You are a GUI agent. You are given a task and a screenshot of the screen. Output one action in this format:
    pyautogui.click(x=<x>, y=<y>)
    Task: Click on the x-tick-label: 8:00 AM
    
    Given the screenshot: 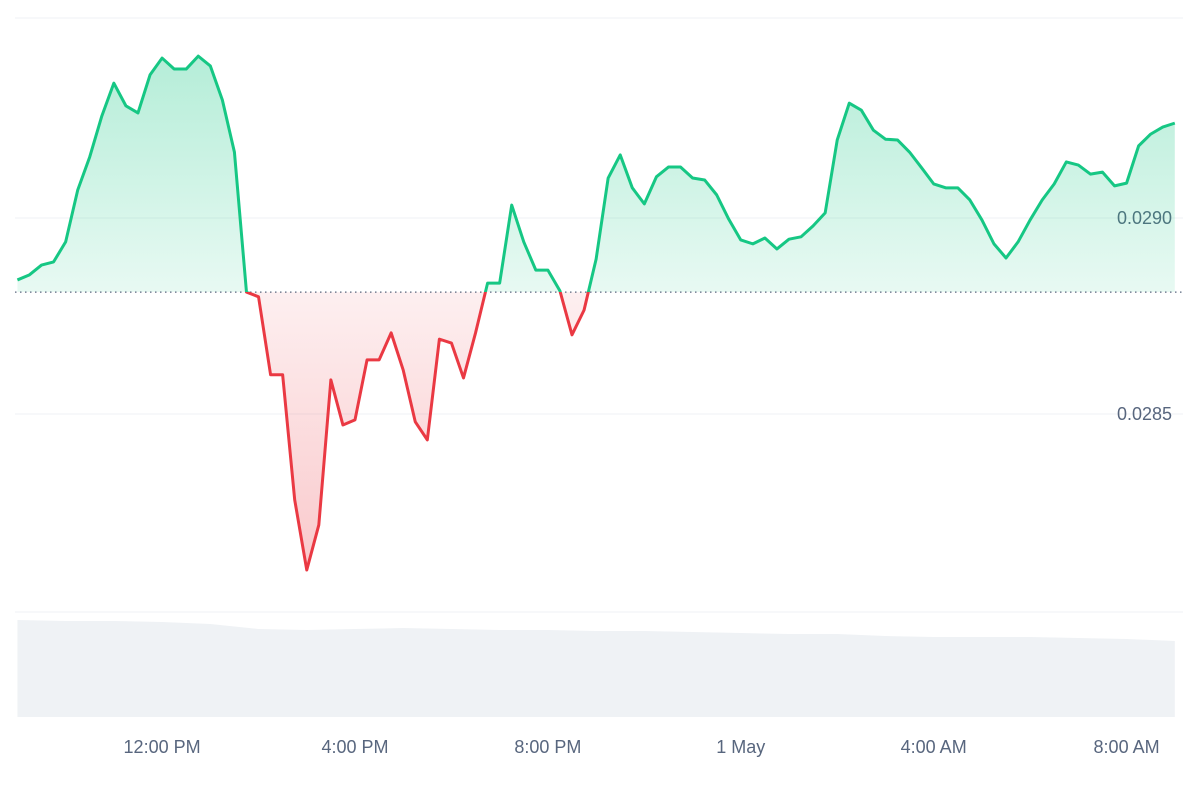 What is the action you would take?
    pyautogui.click(x=1127, y=747)
    